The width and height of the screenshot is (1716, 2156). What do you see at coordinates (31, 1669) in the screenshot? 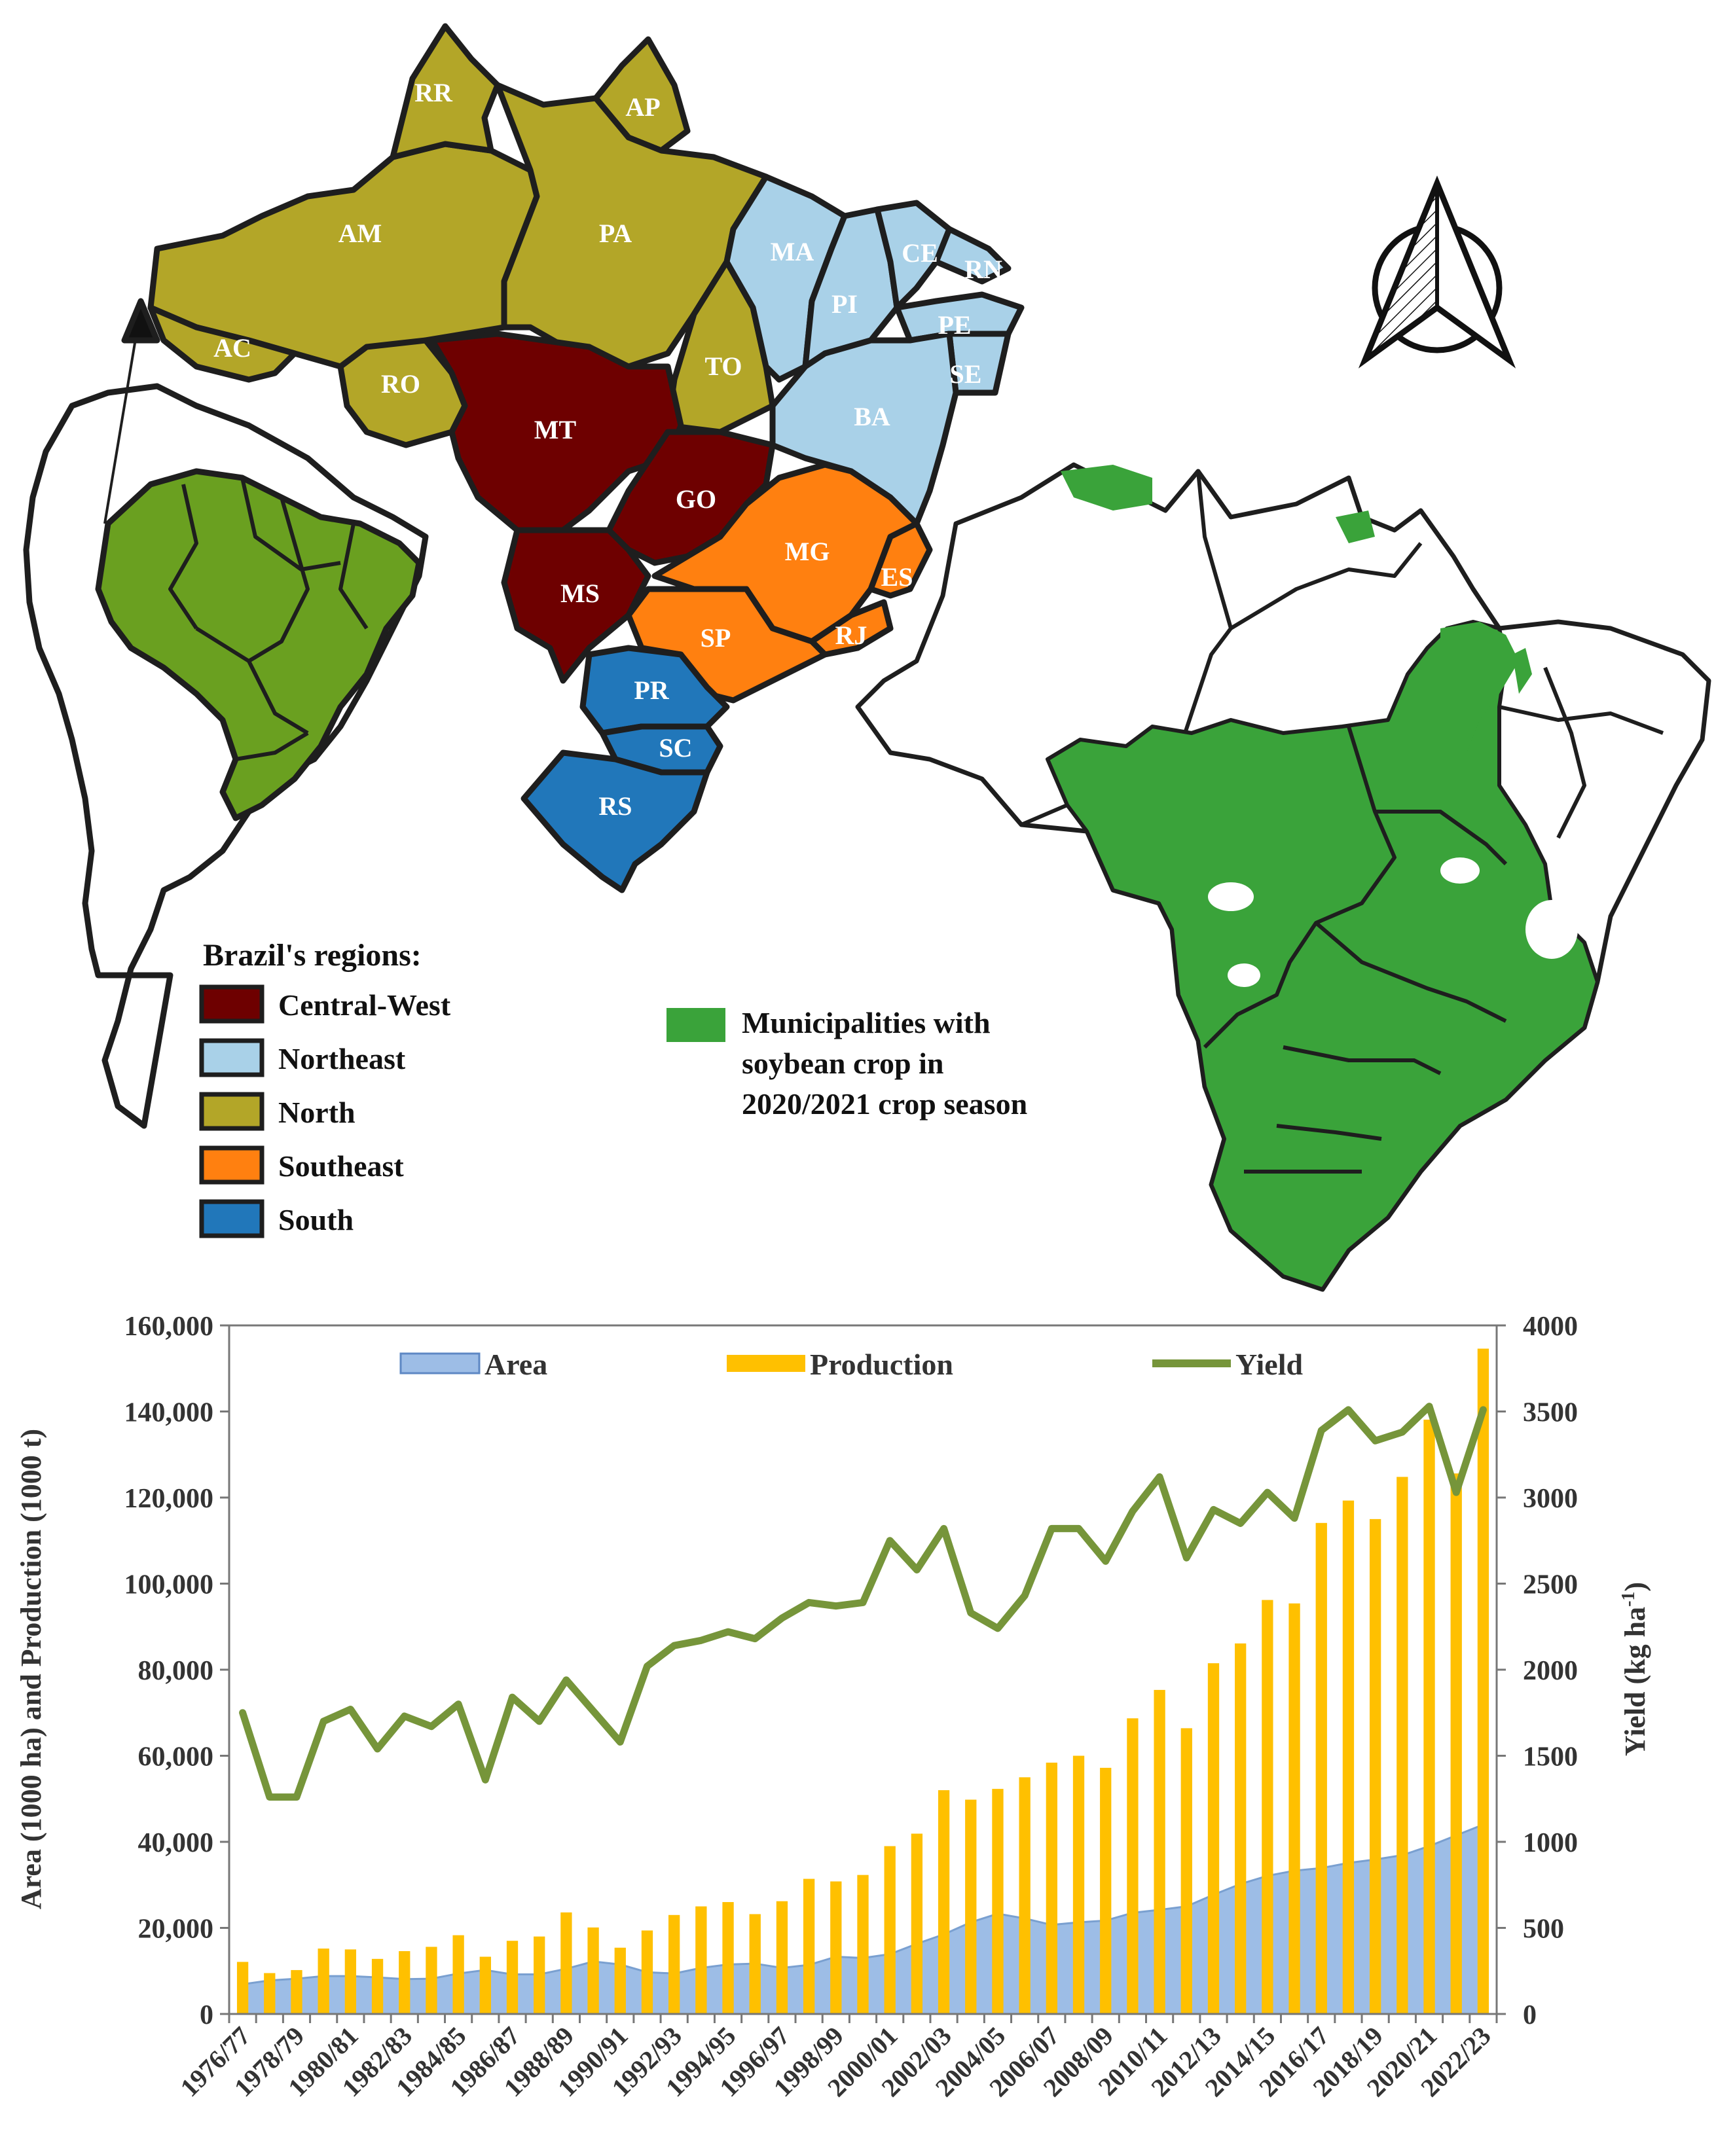
I see `left-axis-title: Area (1000 ha) and Production (1000 t)` at bounding box center [31, 1669].